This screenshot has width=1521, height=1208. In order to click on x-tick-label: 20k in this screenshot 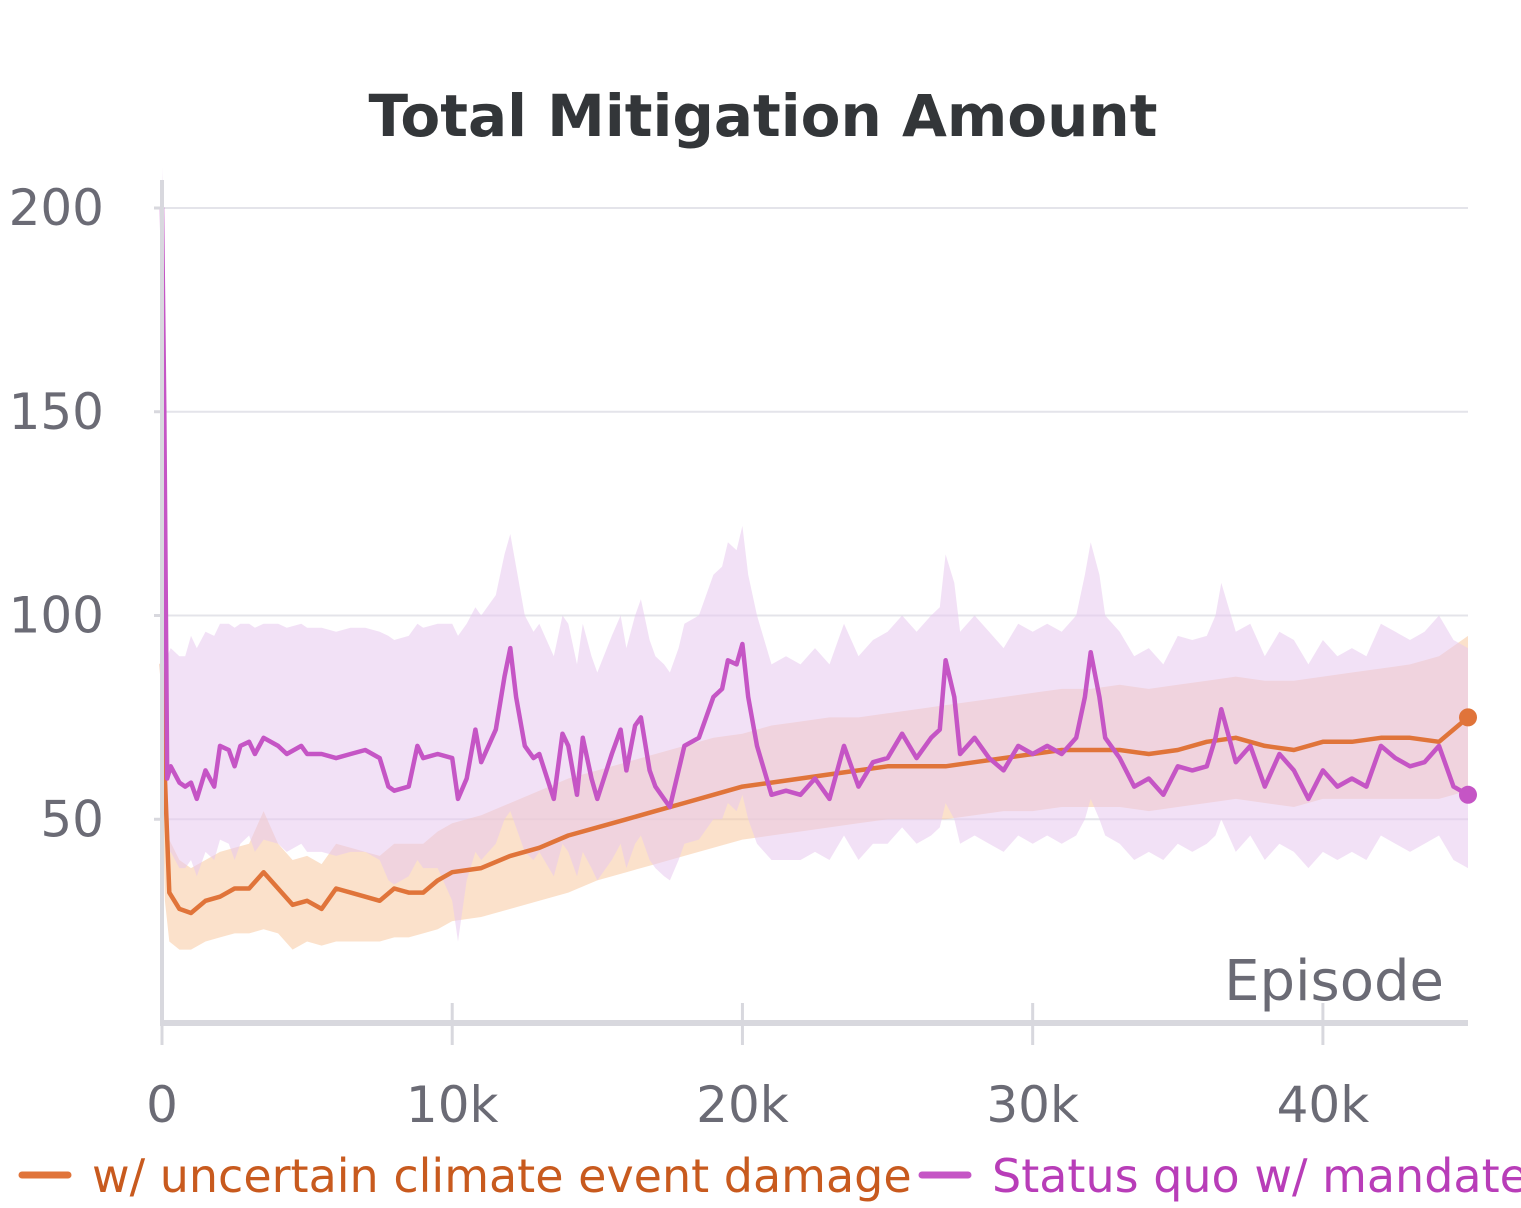, I will do `click(742, 1105)`.